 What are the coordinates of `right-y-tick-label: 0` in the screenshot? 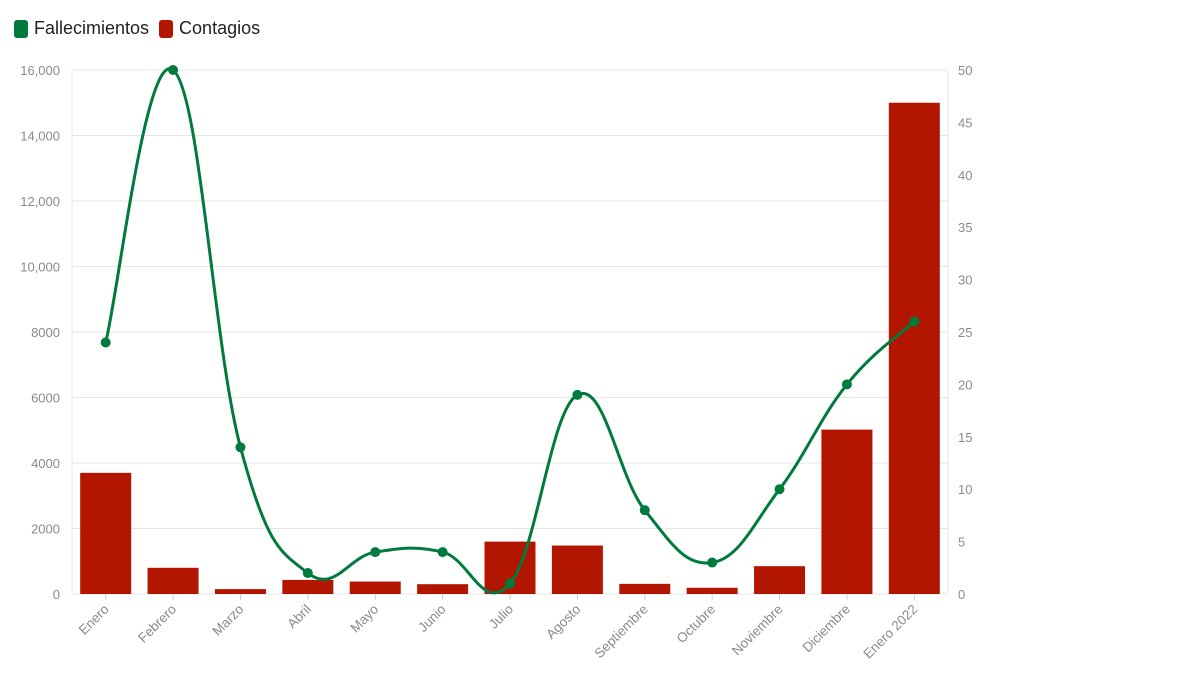 It's located at (961, 594).